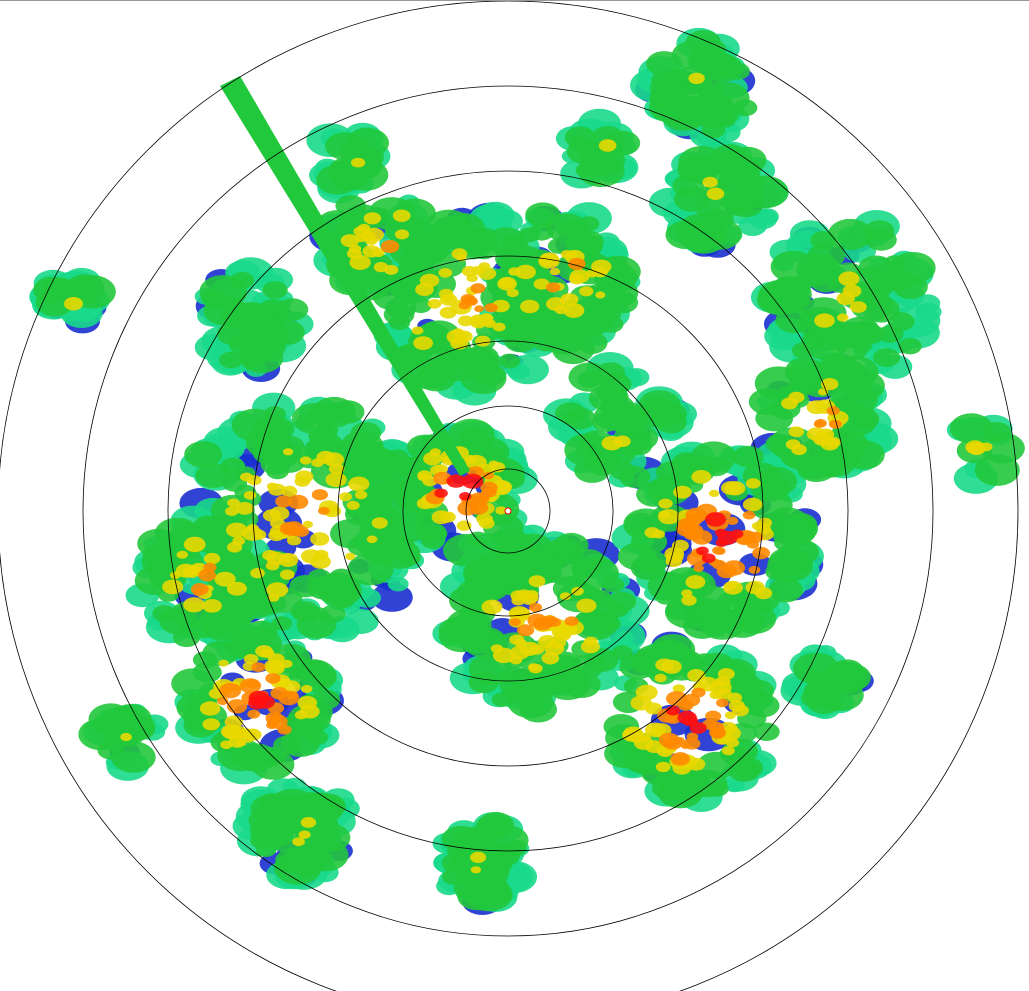 The height and width of the screenshot is (991, 1029). I want to click on radar-site-marker, so click(508, 511).